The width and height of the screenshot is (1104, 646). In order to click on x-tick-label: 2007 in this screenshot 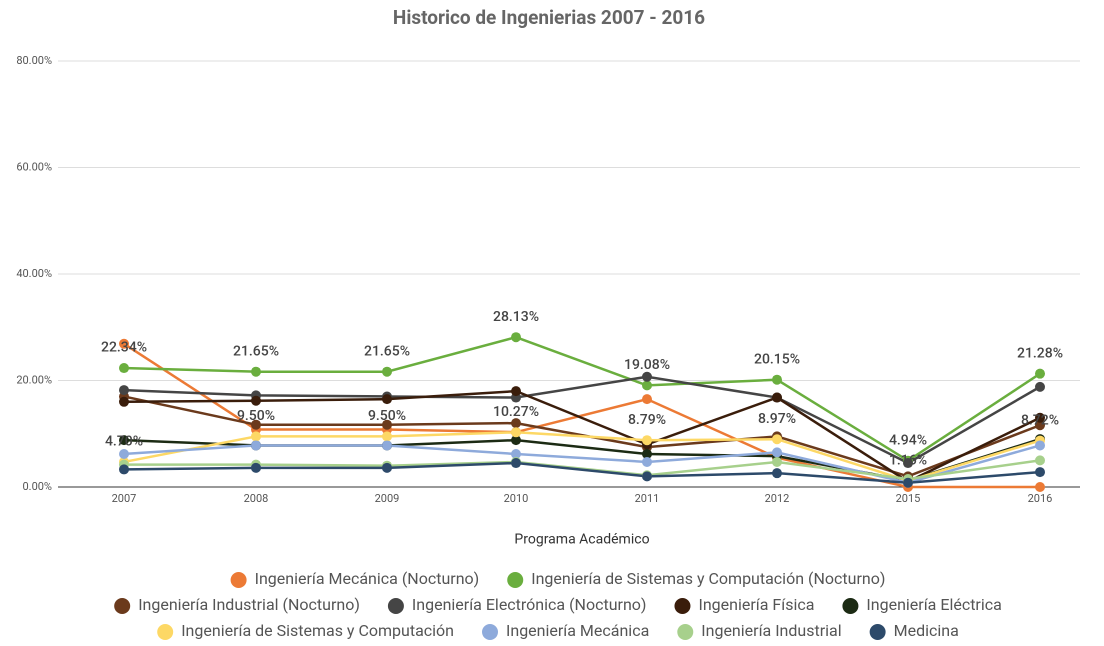, I will do `click(124, 498)`.